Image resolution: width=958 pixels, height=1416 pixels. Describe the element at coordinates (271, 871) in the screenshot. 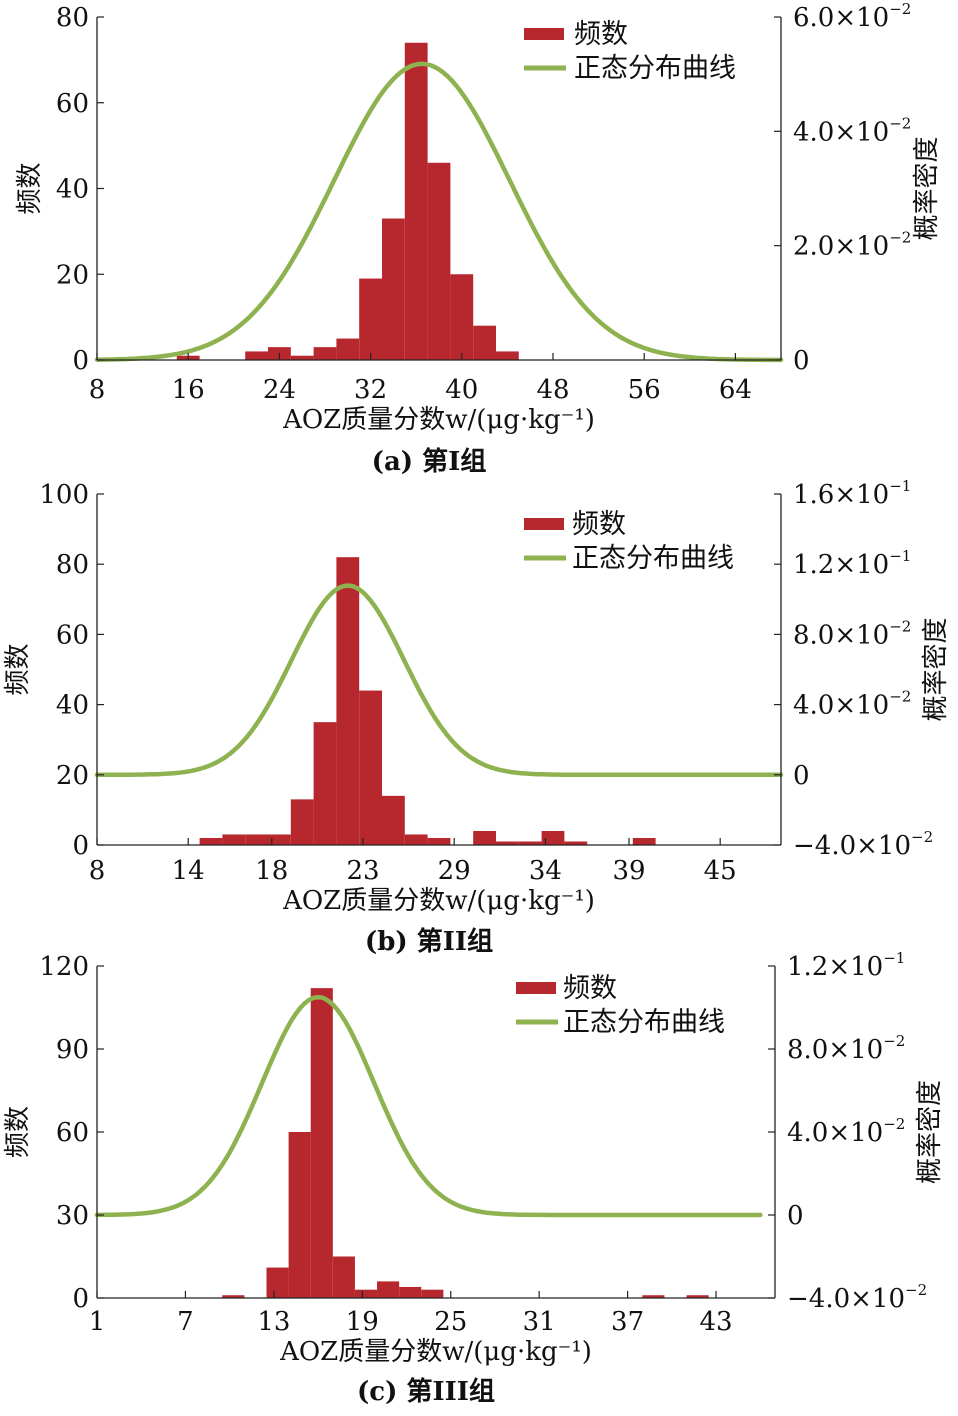

I see `x-tick-label: 18` at that location.